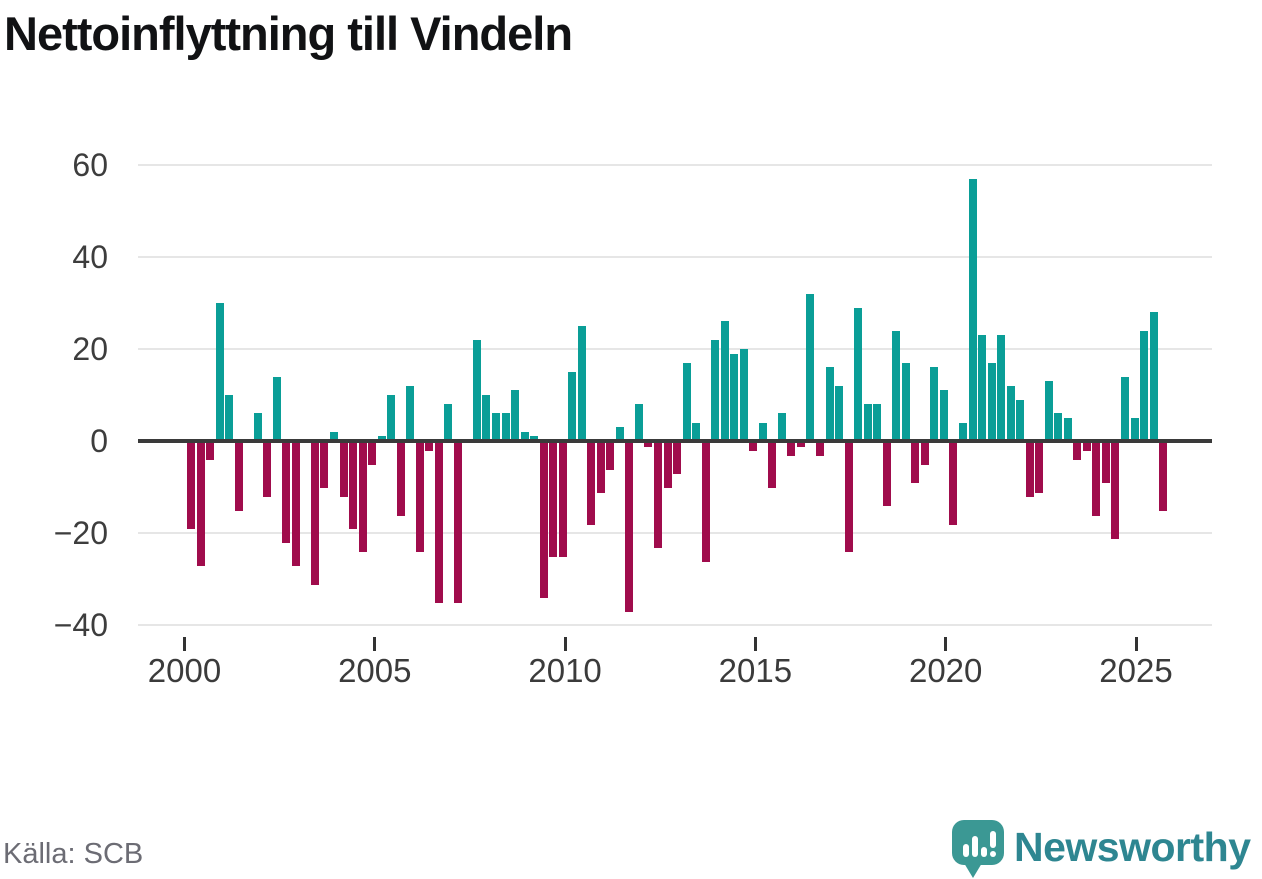 The width and height of the screenshot is (1262, 879). Describe the element at coordinates (288, 33) in the screenshot. I see `chart-title: Nettoinflyttning till Vindeln` at that location.